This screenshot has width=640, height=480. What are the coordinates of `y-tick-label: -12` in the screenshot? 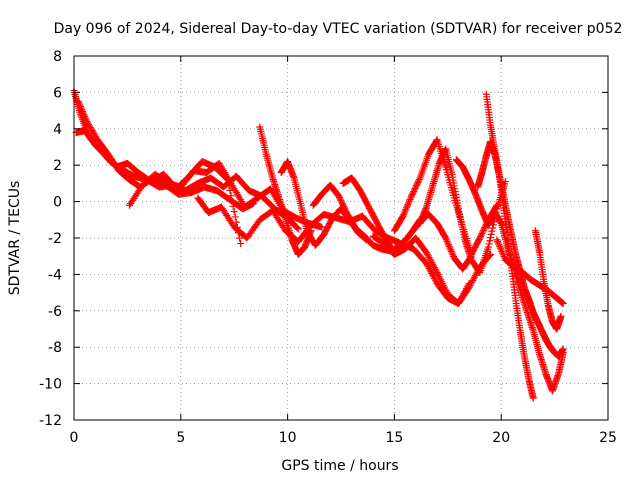 It's located at (50, 421).